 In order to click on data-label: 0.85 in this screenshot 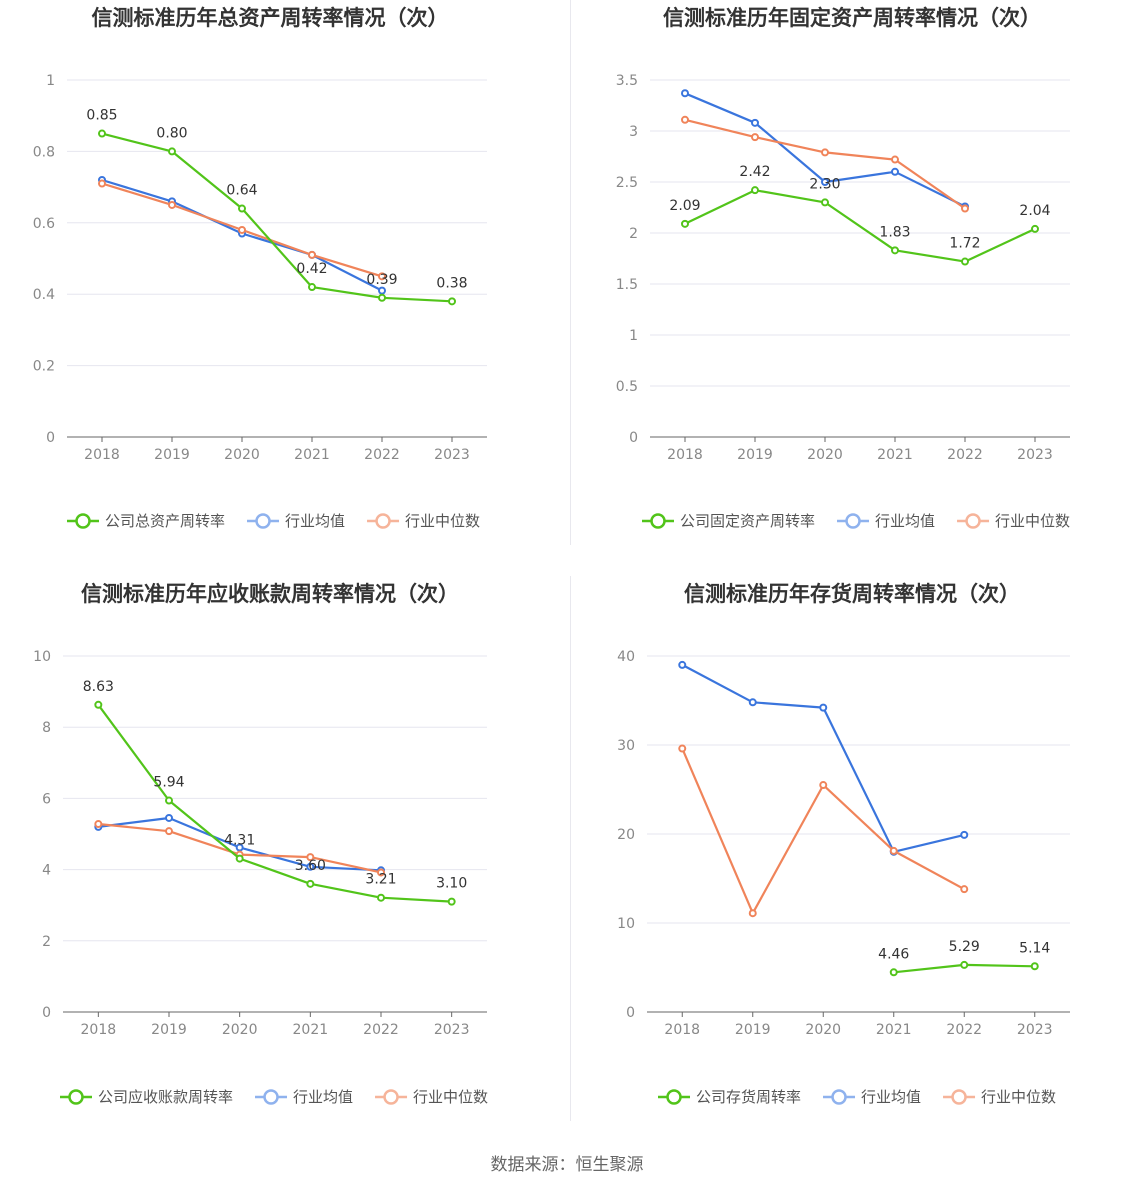, I will do `click(101, 116)`.